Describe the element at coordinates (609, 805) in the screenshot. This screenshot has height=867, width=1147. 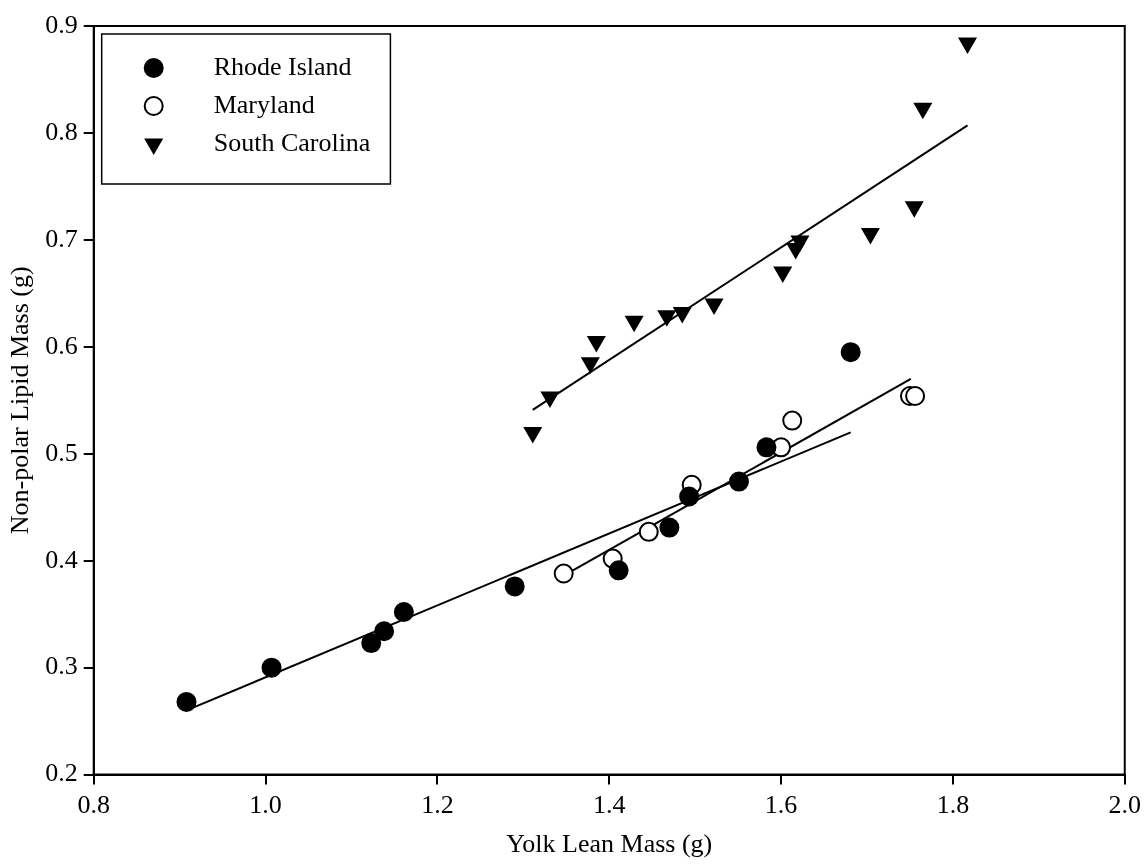
I see `x-tick-label: 1.4` at that location.